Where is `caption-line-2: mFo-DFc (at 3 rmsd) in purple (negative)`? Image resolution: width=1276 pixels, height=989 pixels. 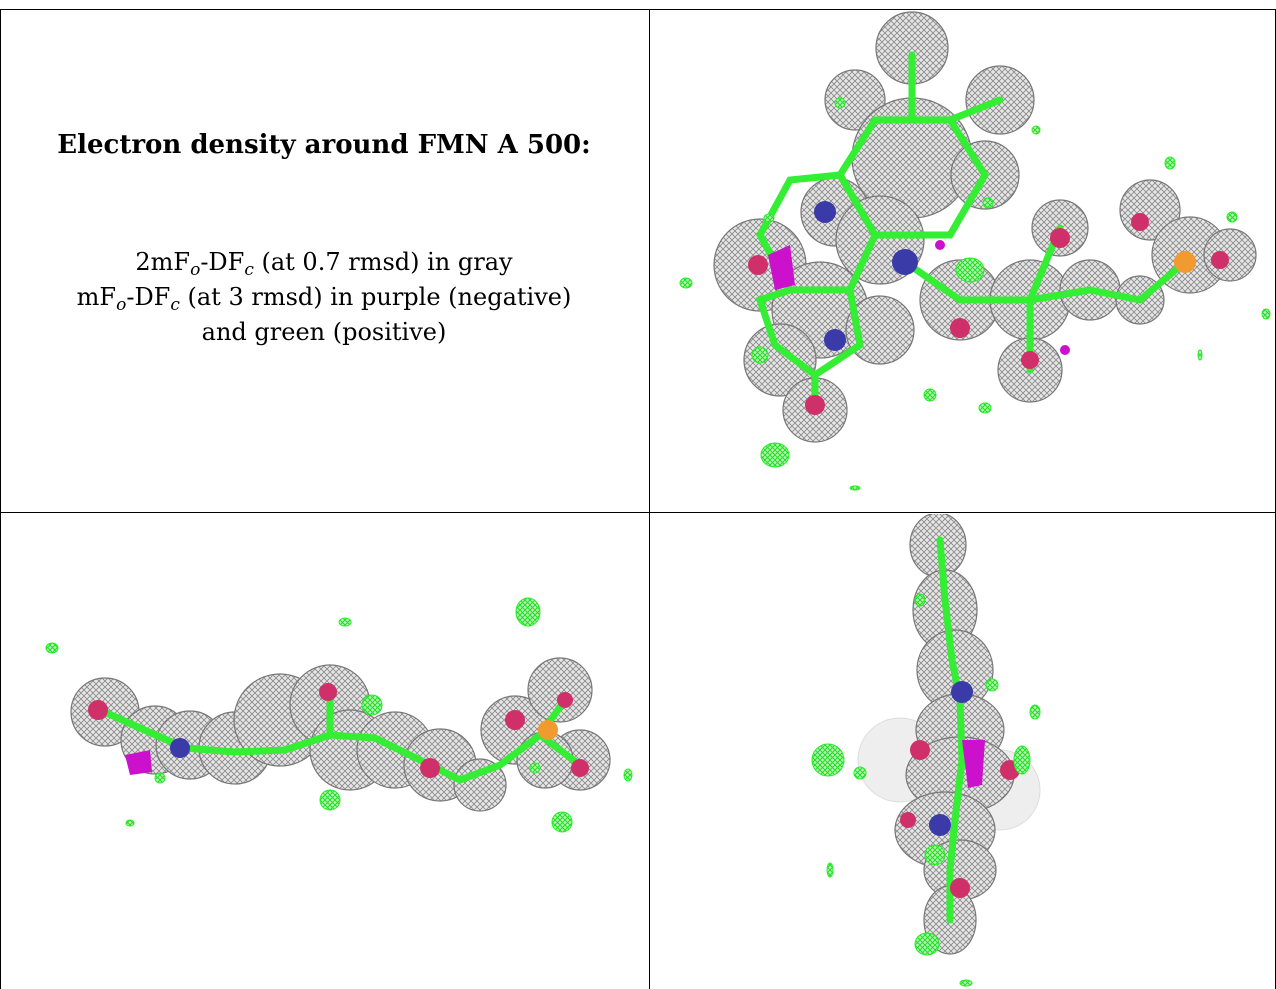
caption-line-2: mFo-DFc (at 3 rmsd) in purple (negative) is located at coordinates (324, 299).